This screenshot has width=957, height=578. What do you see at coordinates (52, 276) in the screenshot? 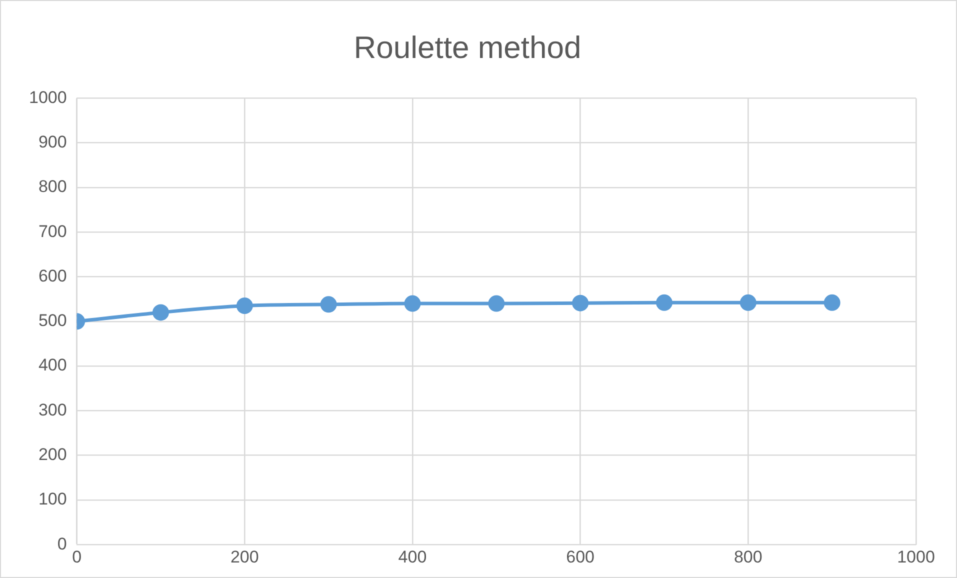
I see `y-tick-label: 600` at bounding box center [52, 276].